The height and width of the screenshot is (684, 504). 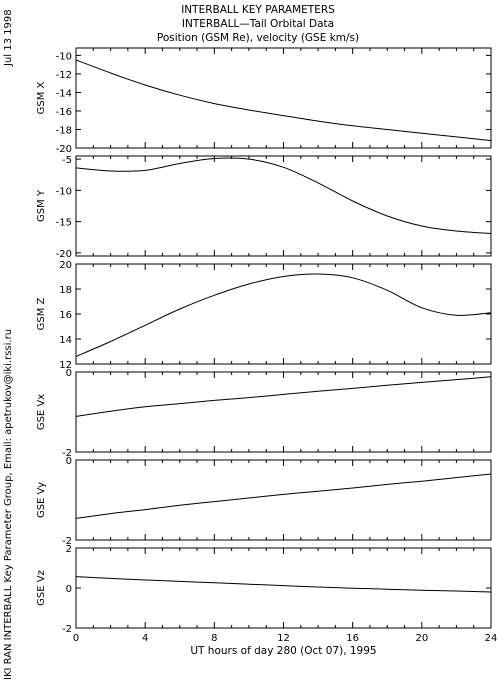 I want to click on y-tick-label: -18, so click(x=64, y=130).